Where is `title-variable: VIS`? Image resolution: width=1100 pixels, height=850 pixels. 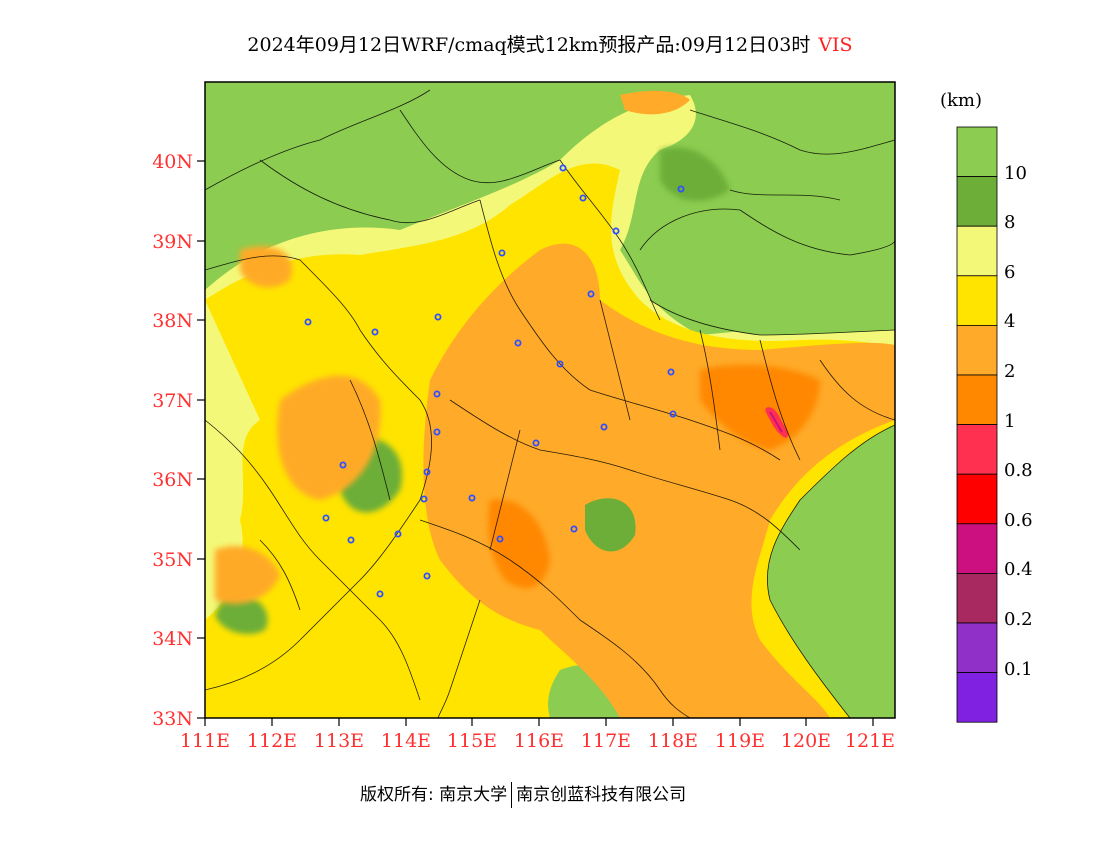
title-variable: VIS is located at coordinates (835, 45).